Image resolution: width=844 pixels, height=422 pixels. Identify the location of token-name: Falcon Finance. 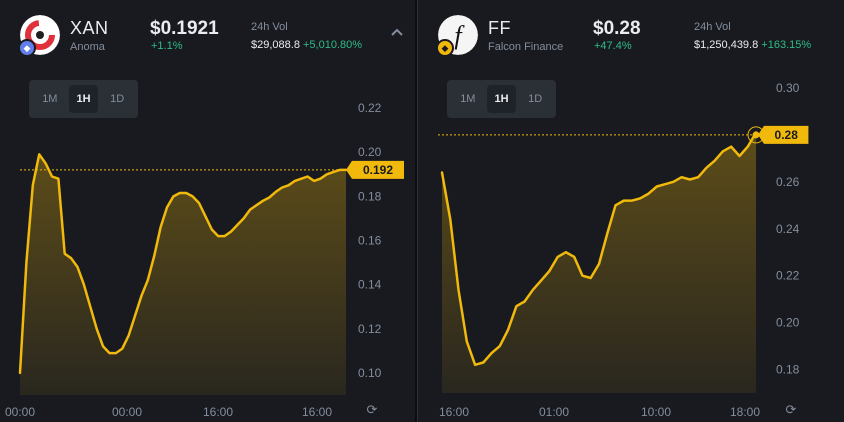
(526, 47).